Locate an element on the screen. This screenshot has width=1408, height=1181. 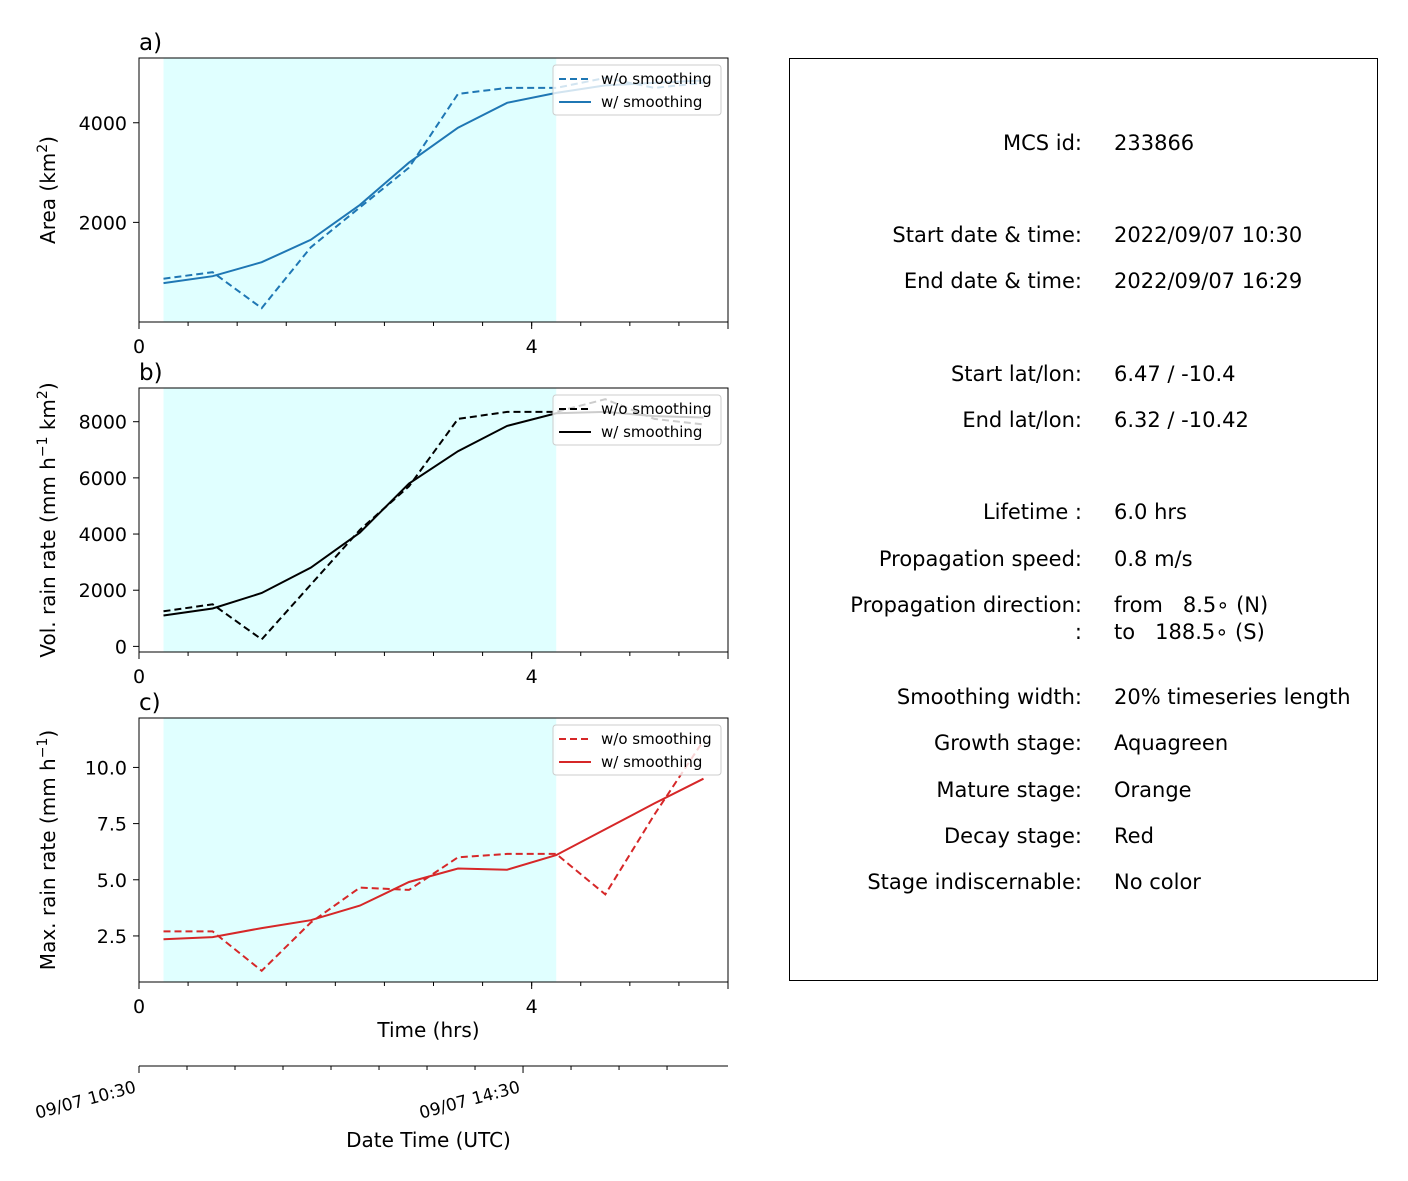
y-axis-label: Vol. rain rate (mm h−1 km2) is located at coordinates (47, 519).